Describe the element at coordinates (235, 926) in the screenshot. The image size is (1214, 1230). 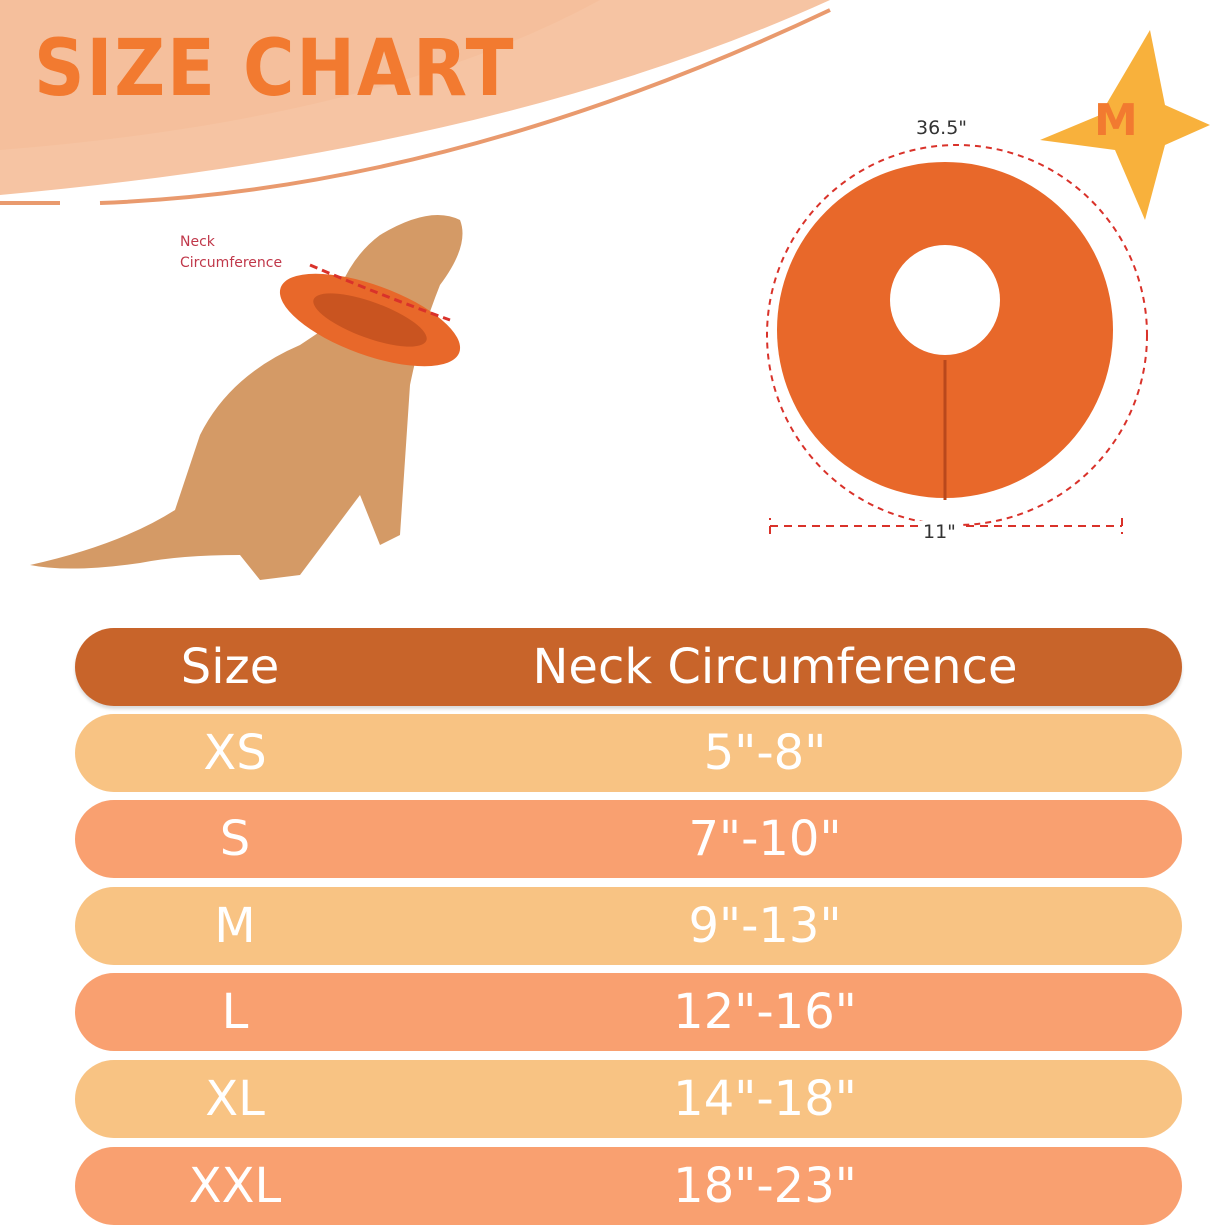
I see `size-cell: M` at that location.